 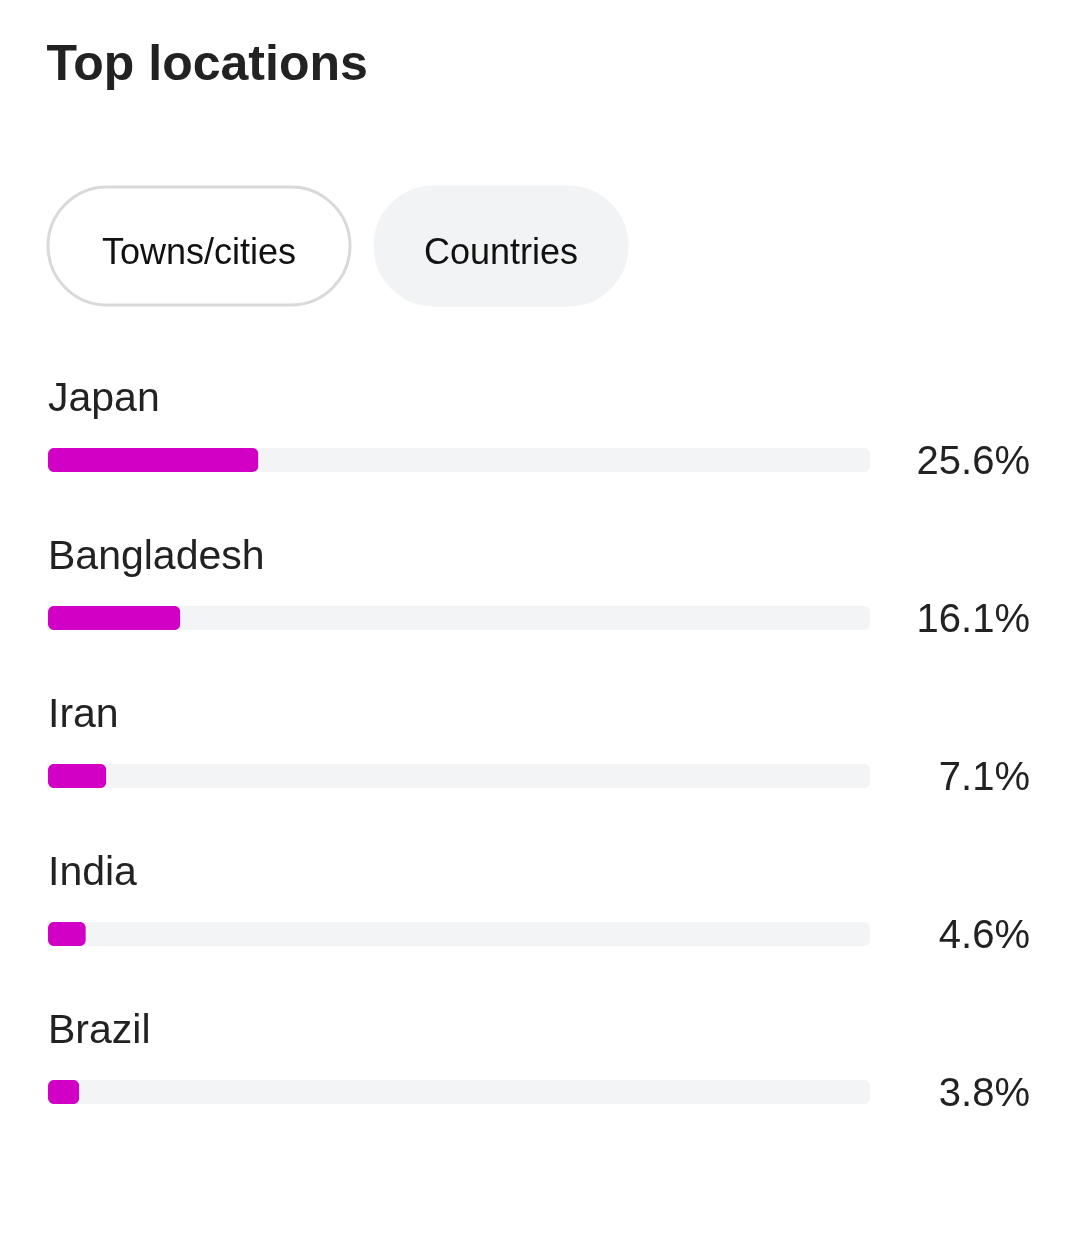 I want to click on y-tick-label: Iran, so click(x=83, y=713).